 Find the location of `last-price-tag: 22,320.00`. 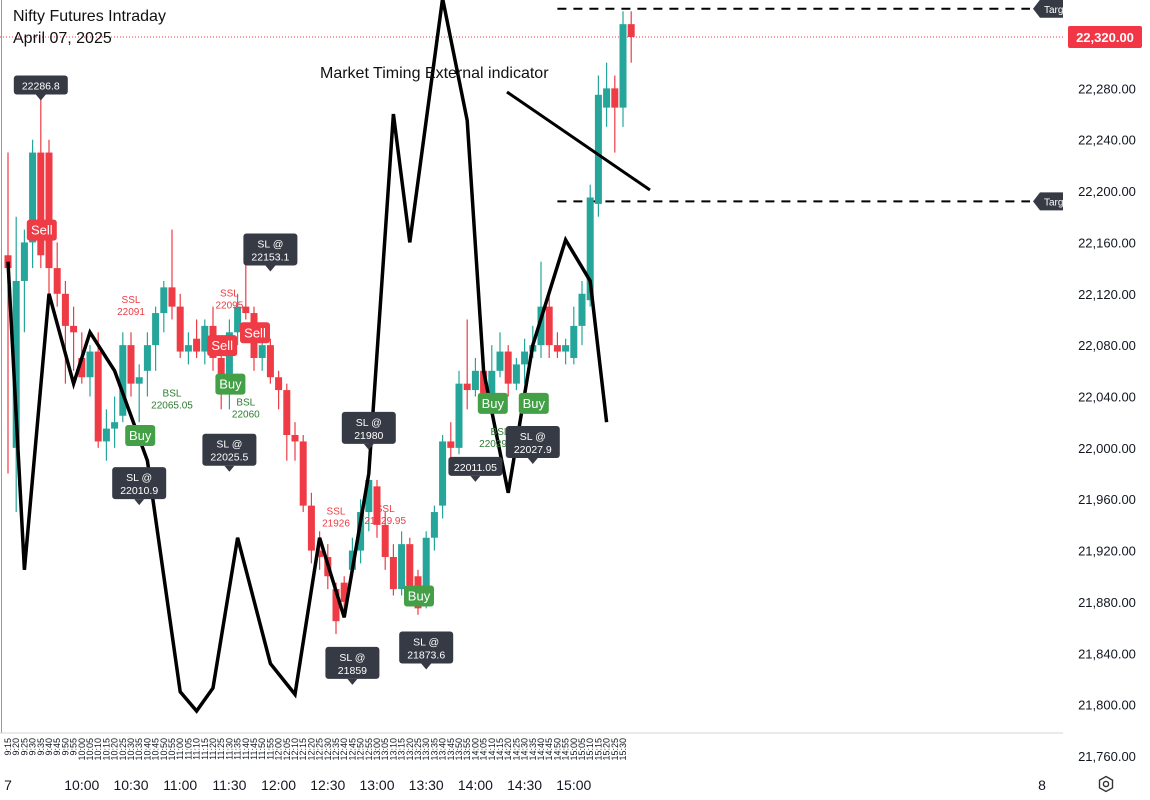

last-price-tag: 22,320.00 is located at coordinates (1105, 37).